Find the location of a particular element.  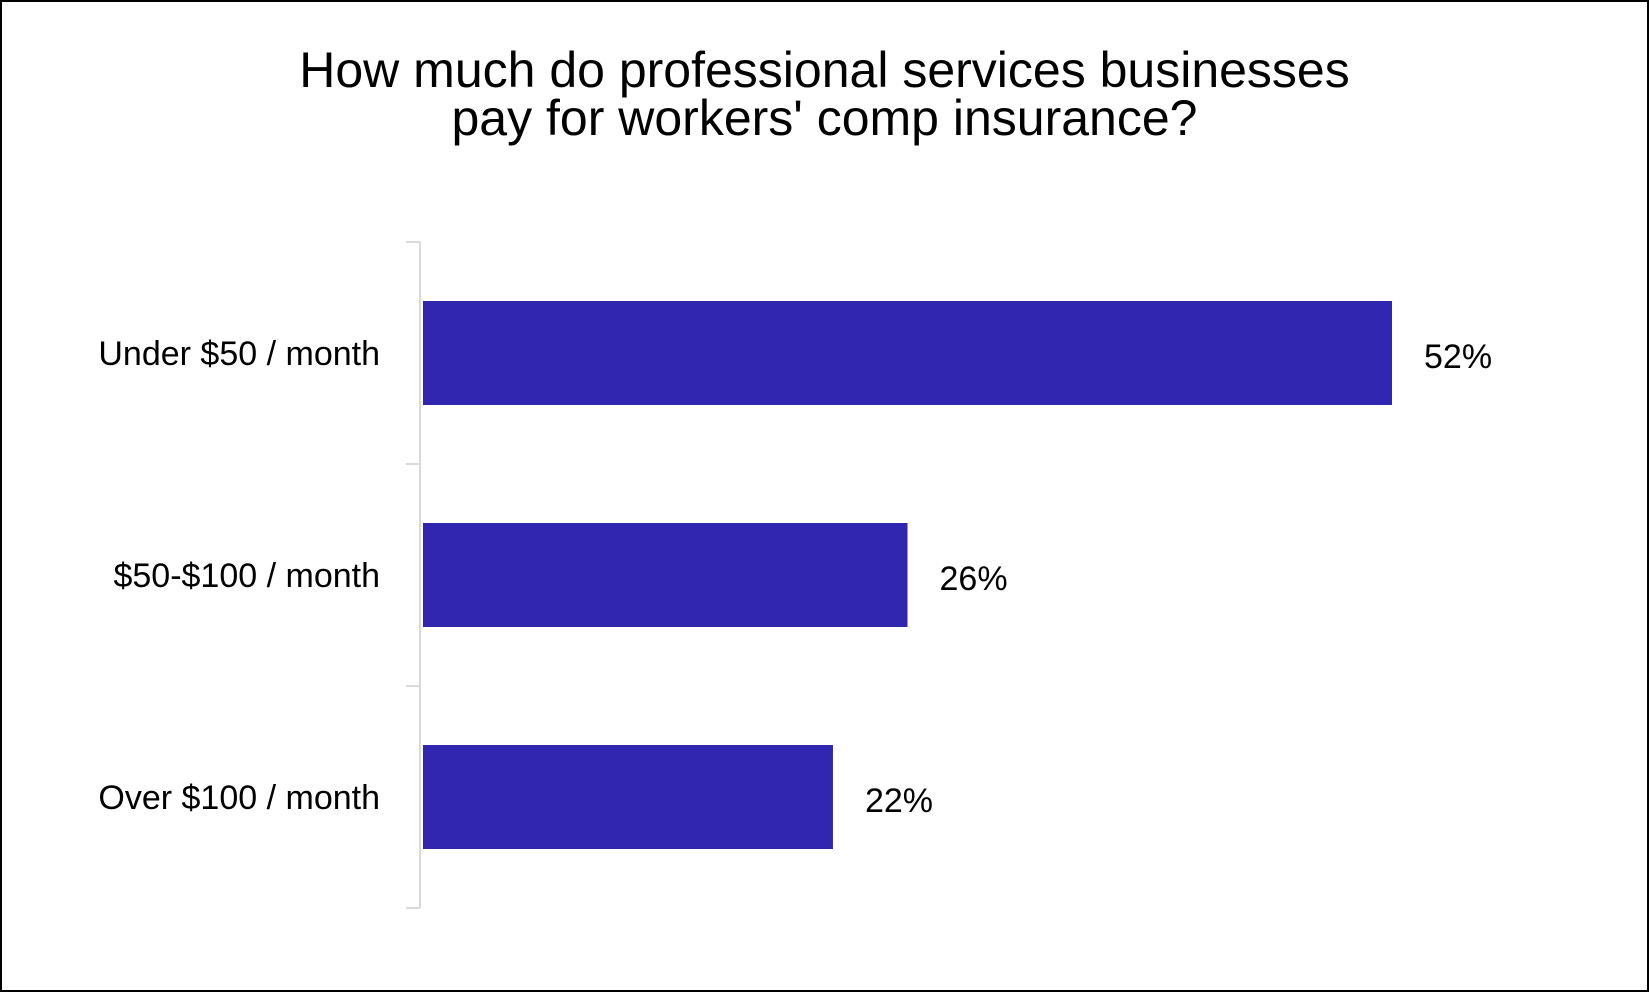

data-label: 22% is located at coordinates (899, 801).